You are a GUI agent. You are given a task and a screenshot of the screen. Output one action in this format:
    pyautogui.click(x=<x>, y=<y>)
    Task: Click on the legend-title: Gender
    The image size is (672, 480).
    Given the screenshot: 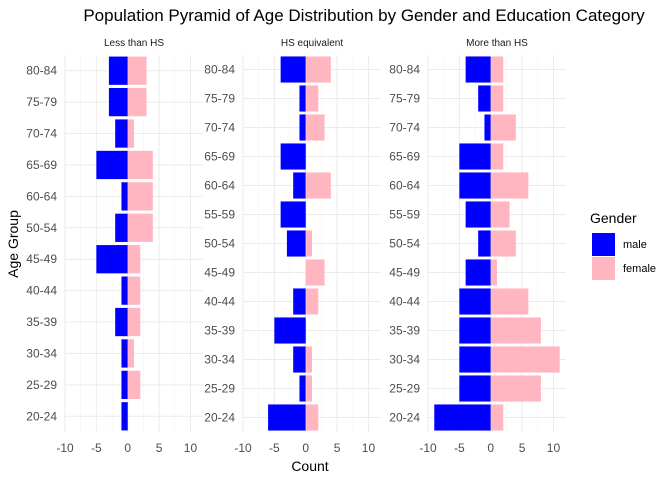 What is the action you would take?
    pyautogui.click(x=613, y=218)
    